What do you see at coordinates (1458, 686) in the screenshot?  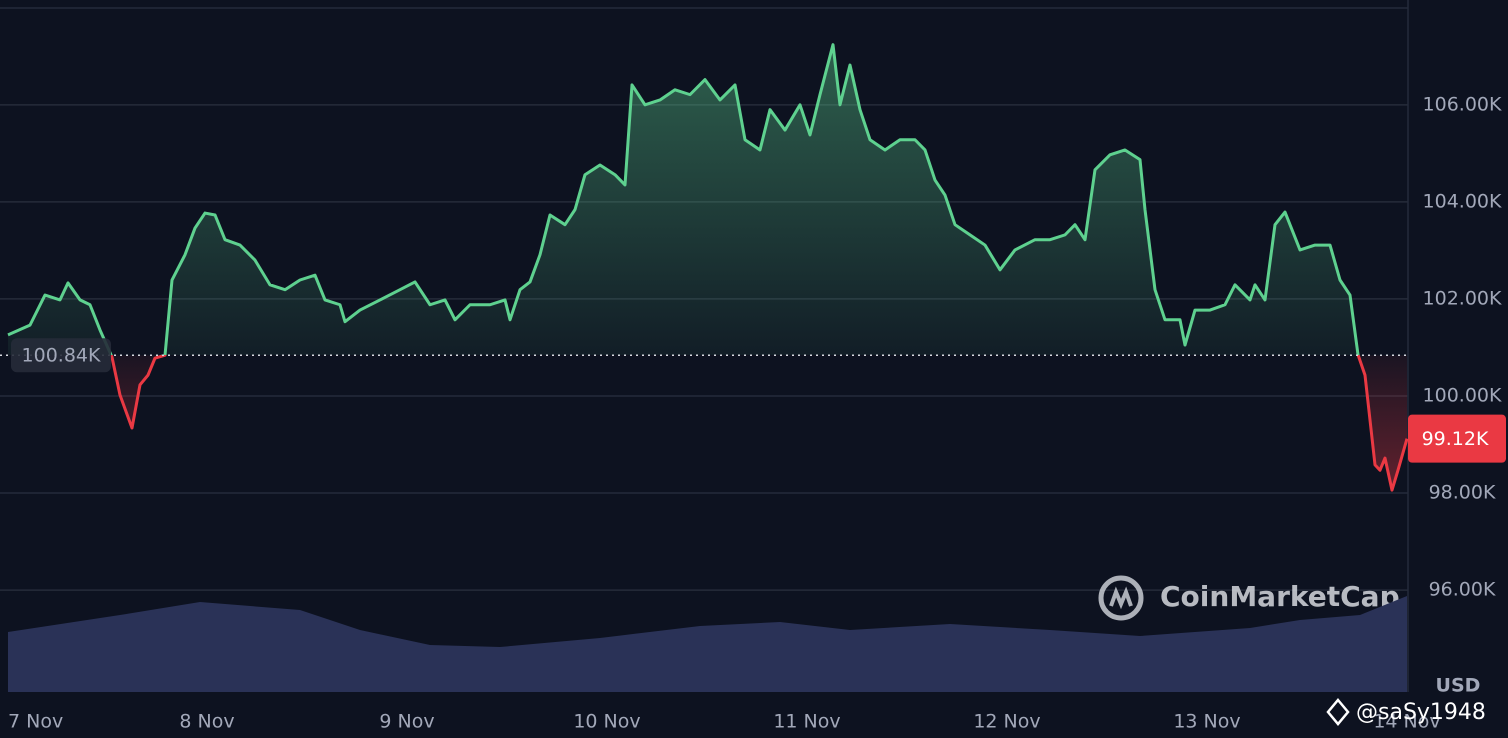 I see `currency-label: USD` at bounding box center [1458, 686].